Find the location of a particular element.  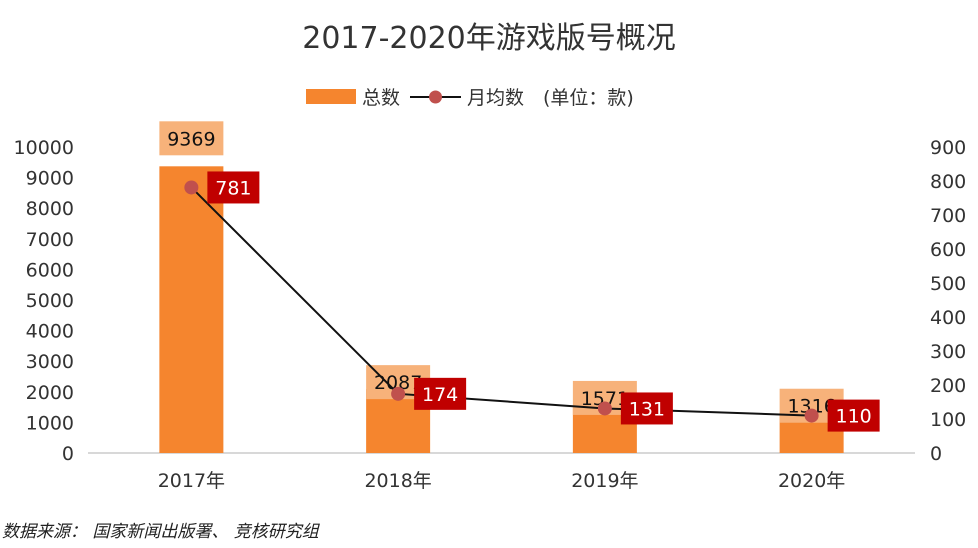

left-tick-label: 8000 is located at coordinates (50, 209).